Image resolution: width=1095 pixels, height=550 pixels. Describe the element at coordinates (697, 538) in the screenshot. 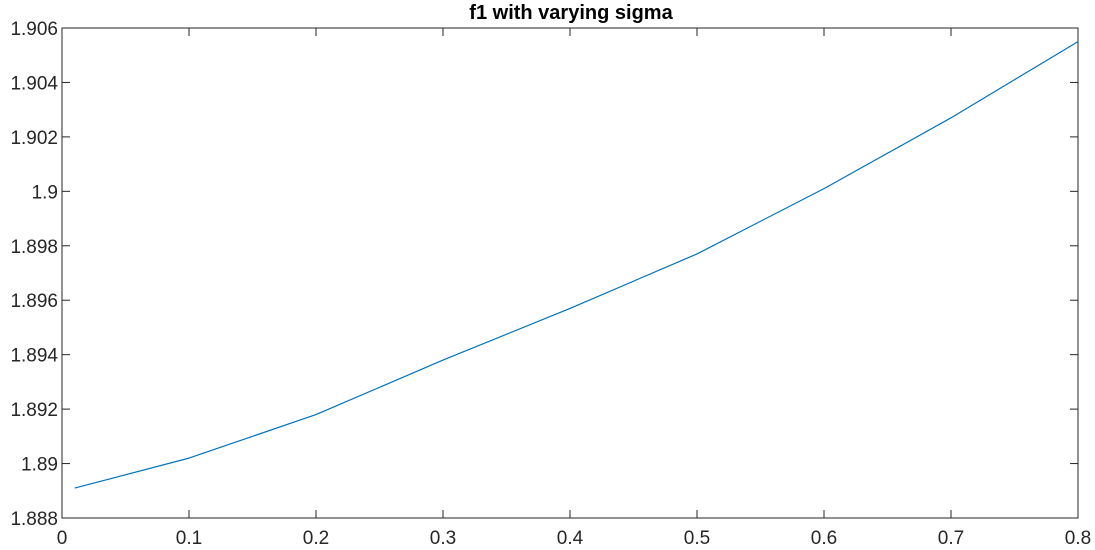

I see `x-tick-label: 0.5` at that location.